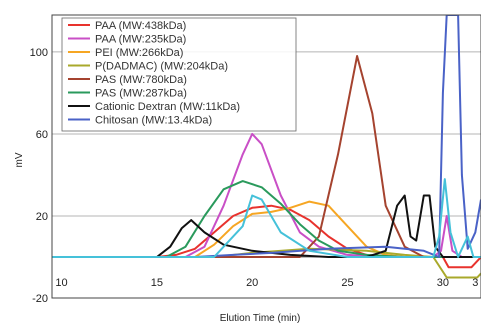 The height and width of the screenshot is (326, 481). I want to click on legend-entry: Cationic Dextran (MW:11kDa), so click(167, 107).